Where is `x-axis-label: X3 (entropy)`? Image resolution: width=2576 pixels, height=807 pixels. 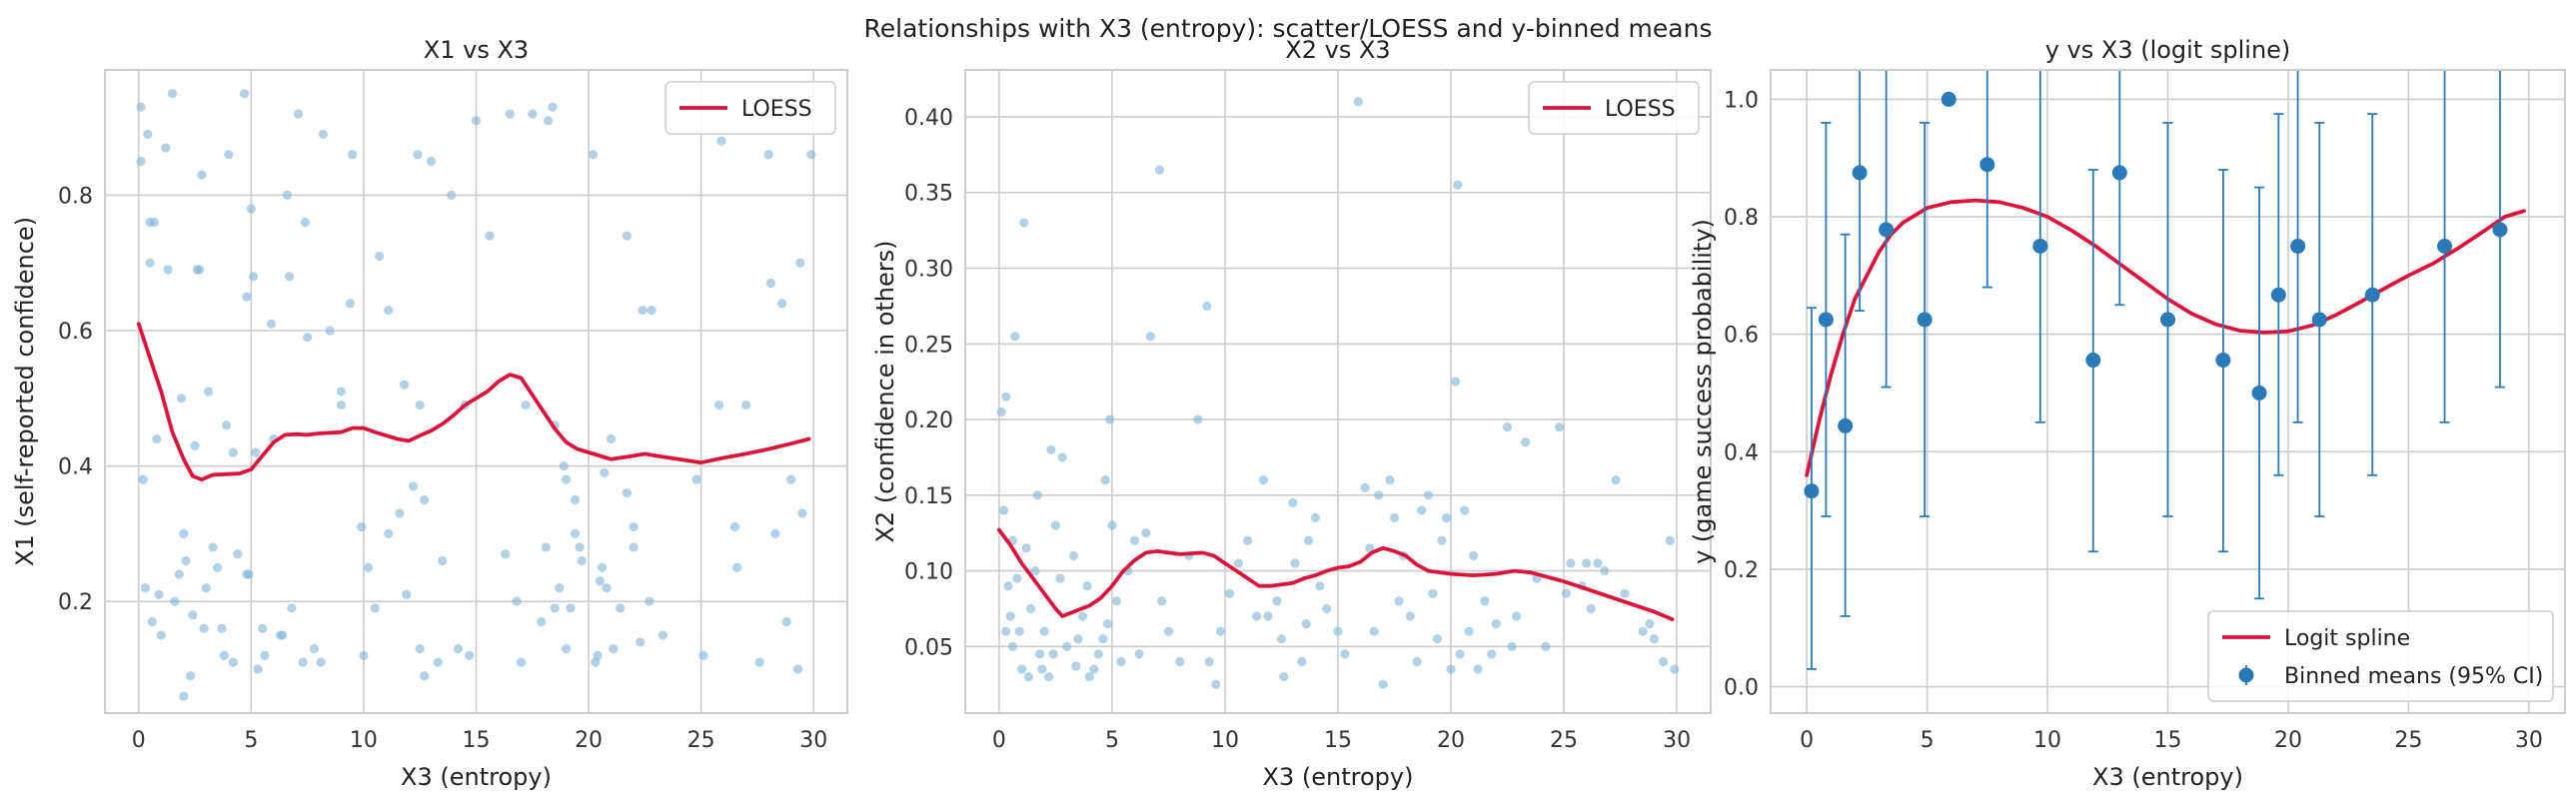 x-axis-label: X3 (entropy) is located at coordinates (1338, 777).